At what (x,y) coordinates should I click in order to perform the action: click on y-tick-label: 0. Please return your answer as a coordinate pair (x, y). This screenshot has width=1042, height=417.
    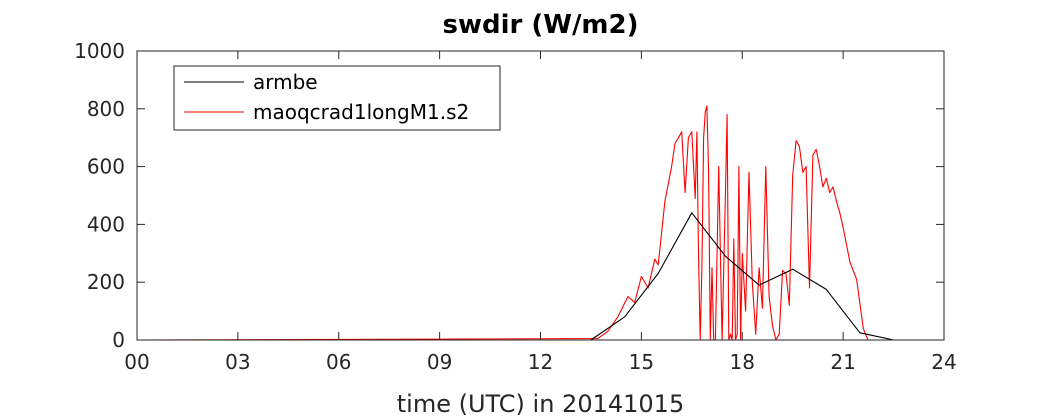
    Looking at the image, I should click on (118, 340).